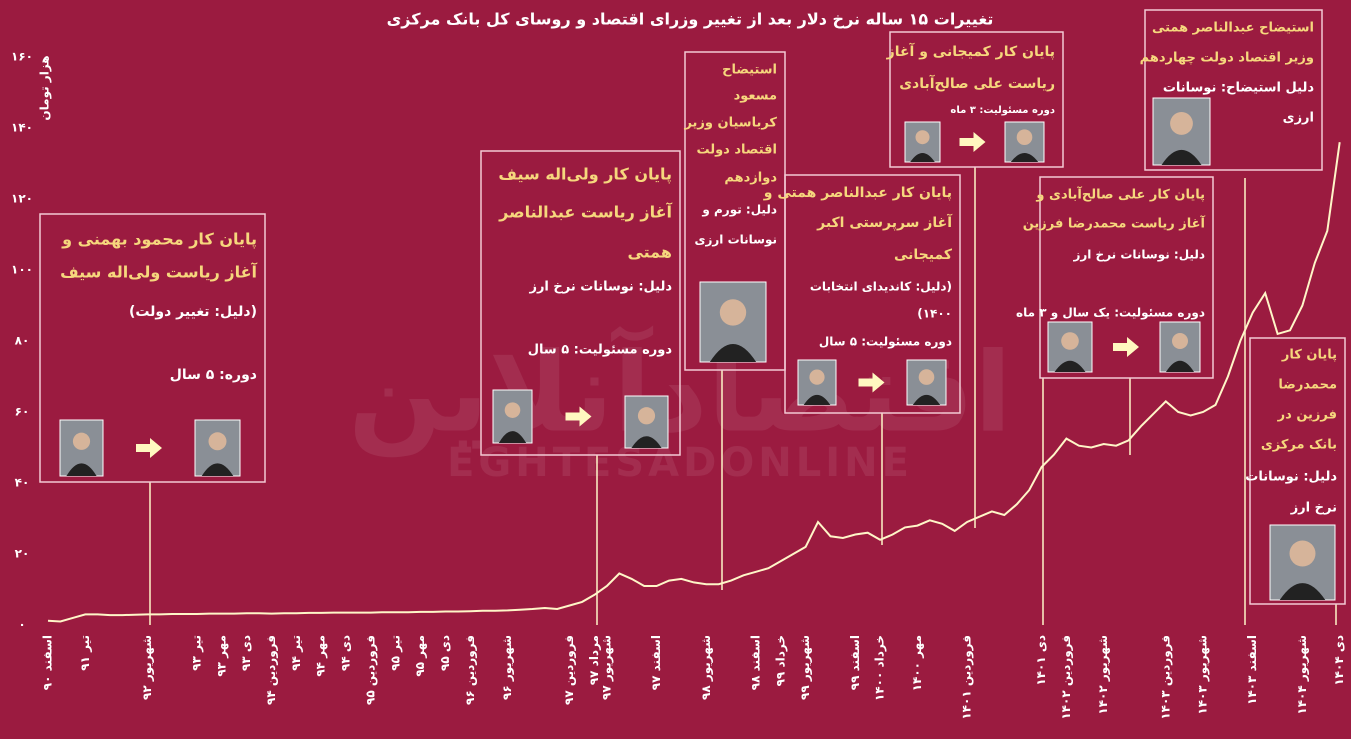 Image resolution: width=1351 pixels, height=739 pixels. Describe the element at coordinates (735, 240) in the screenshot. I see `annotation-note: نوسانات ارزی` at that location.